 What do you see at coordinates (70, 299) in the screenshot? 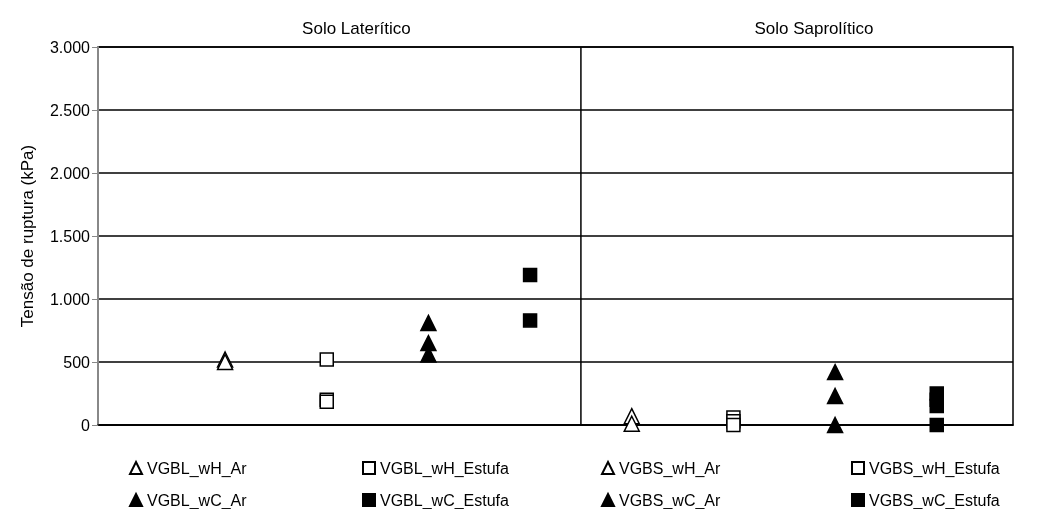
I see `y-tick-label: 1.000` at bounding box center [70, 299].